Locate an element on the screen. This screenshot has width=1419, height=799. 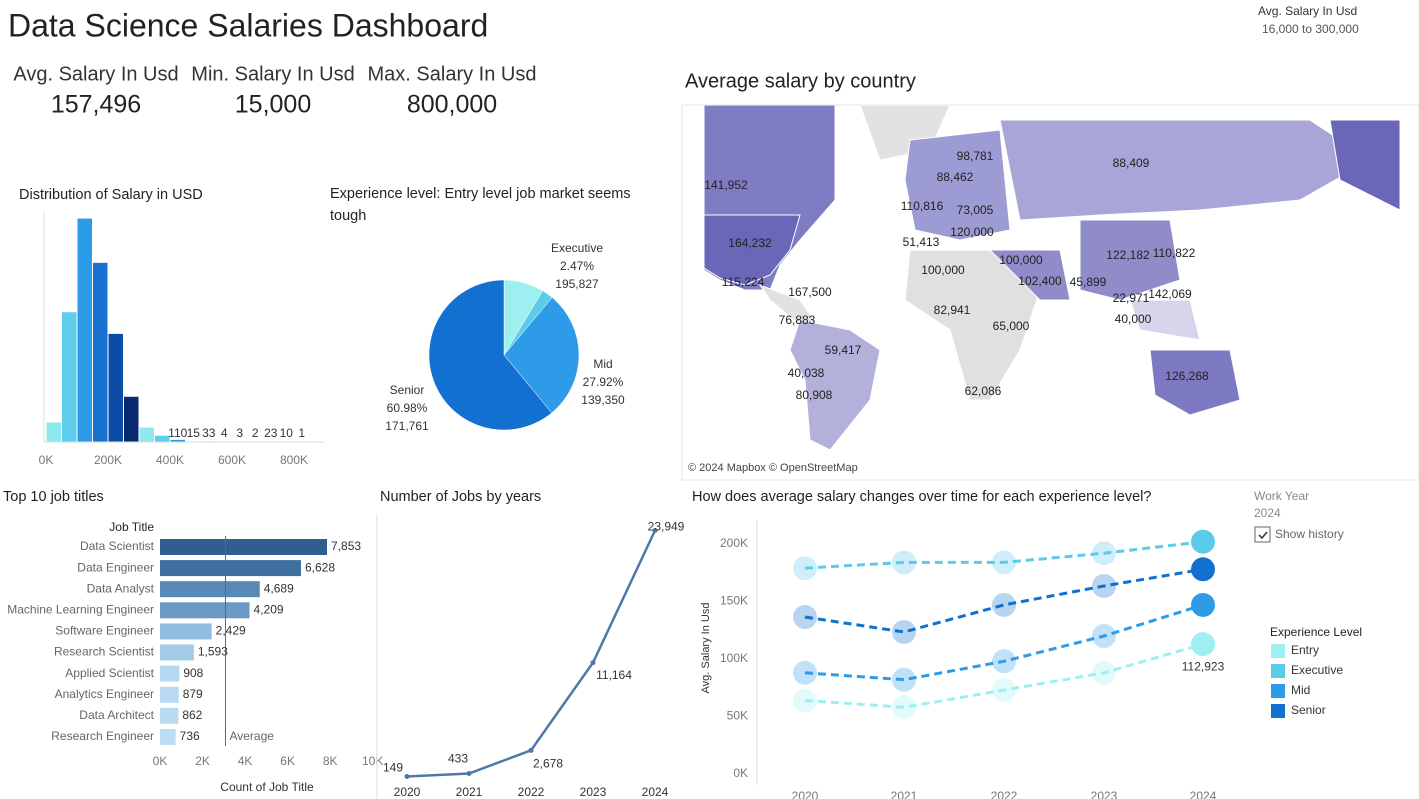
pie-slice is located at coordinates (541, 355).